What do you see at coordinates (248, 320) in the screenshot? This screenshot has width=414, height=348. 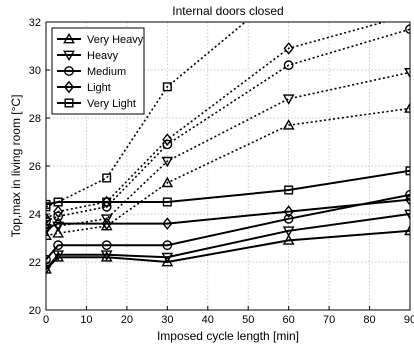 I see `x-tick-label: 50` at bounding box center [248, 320].